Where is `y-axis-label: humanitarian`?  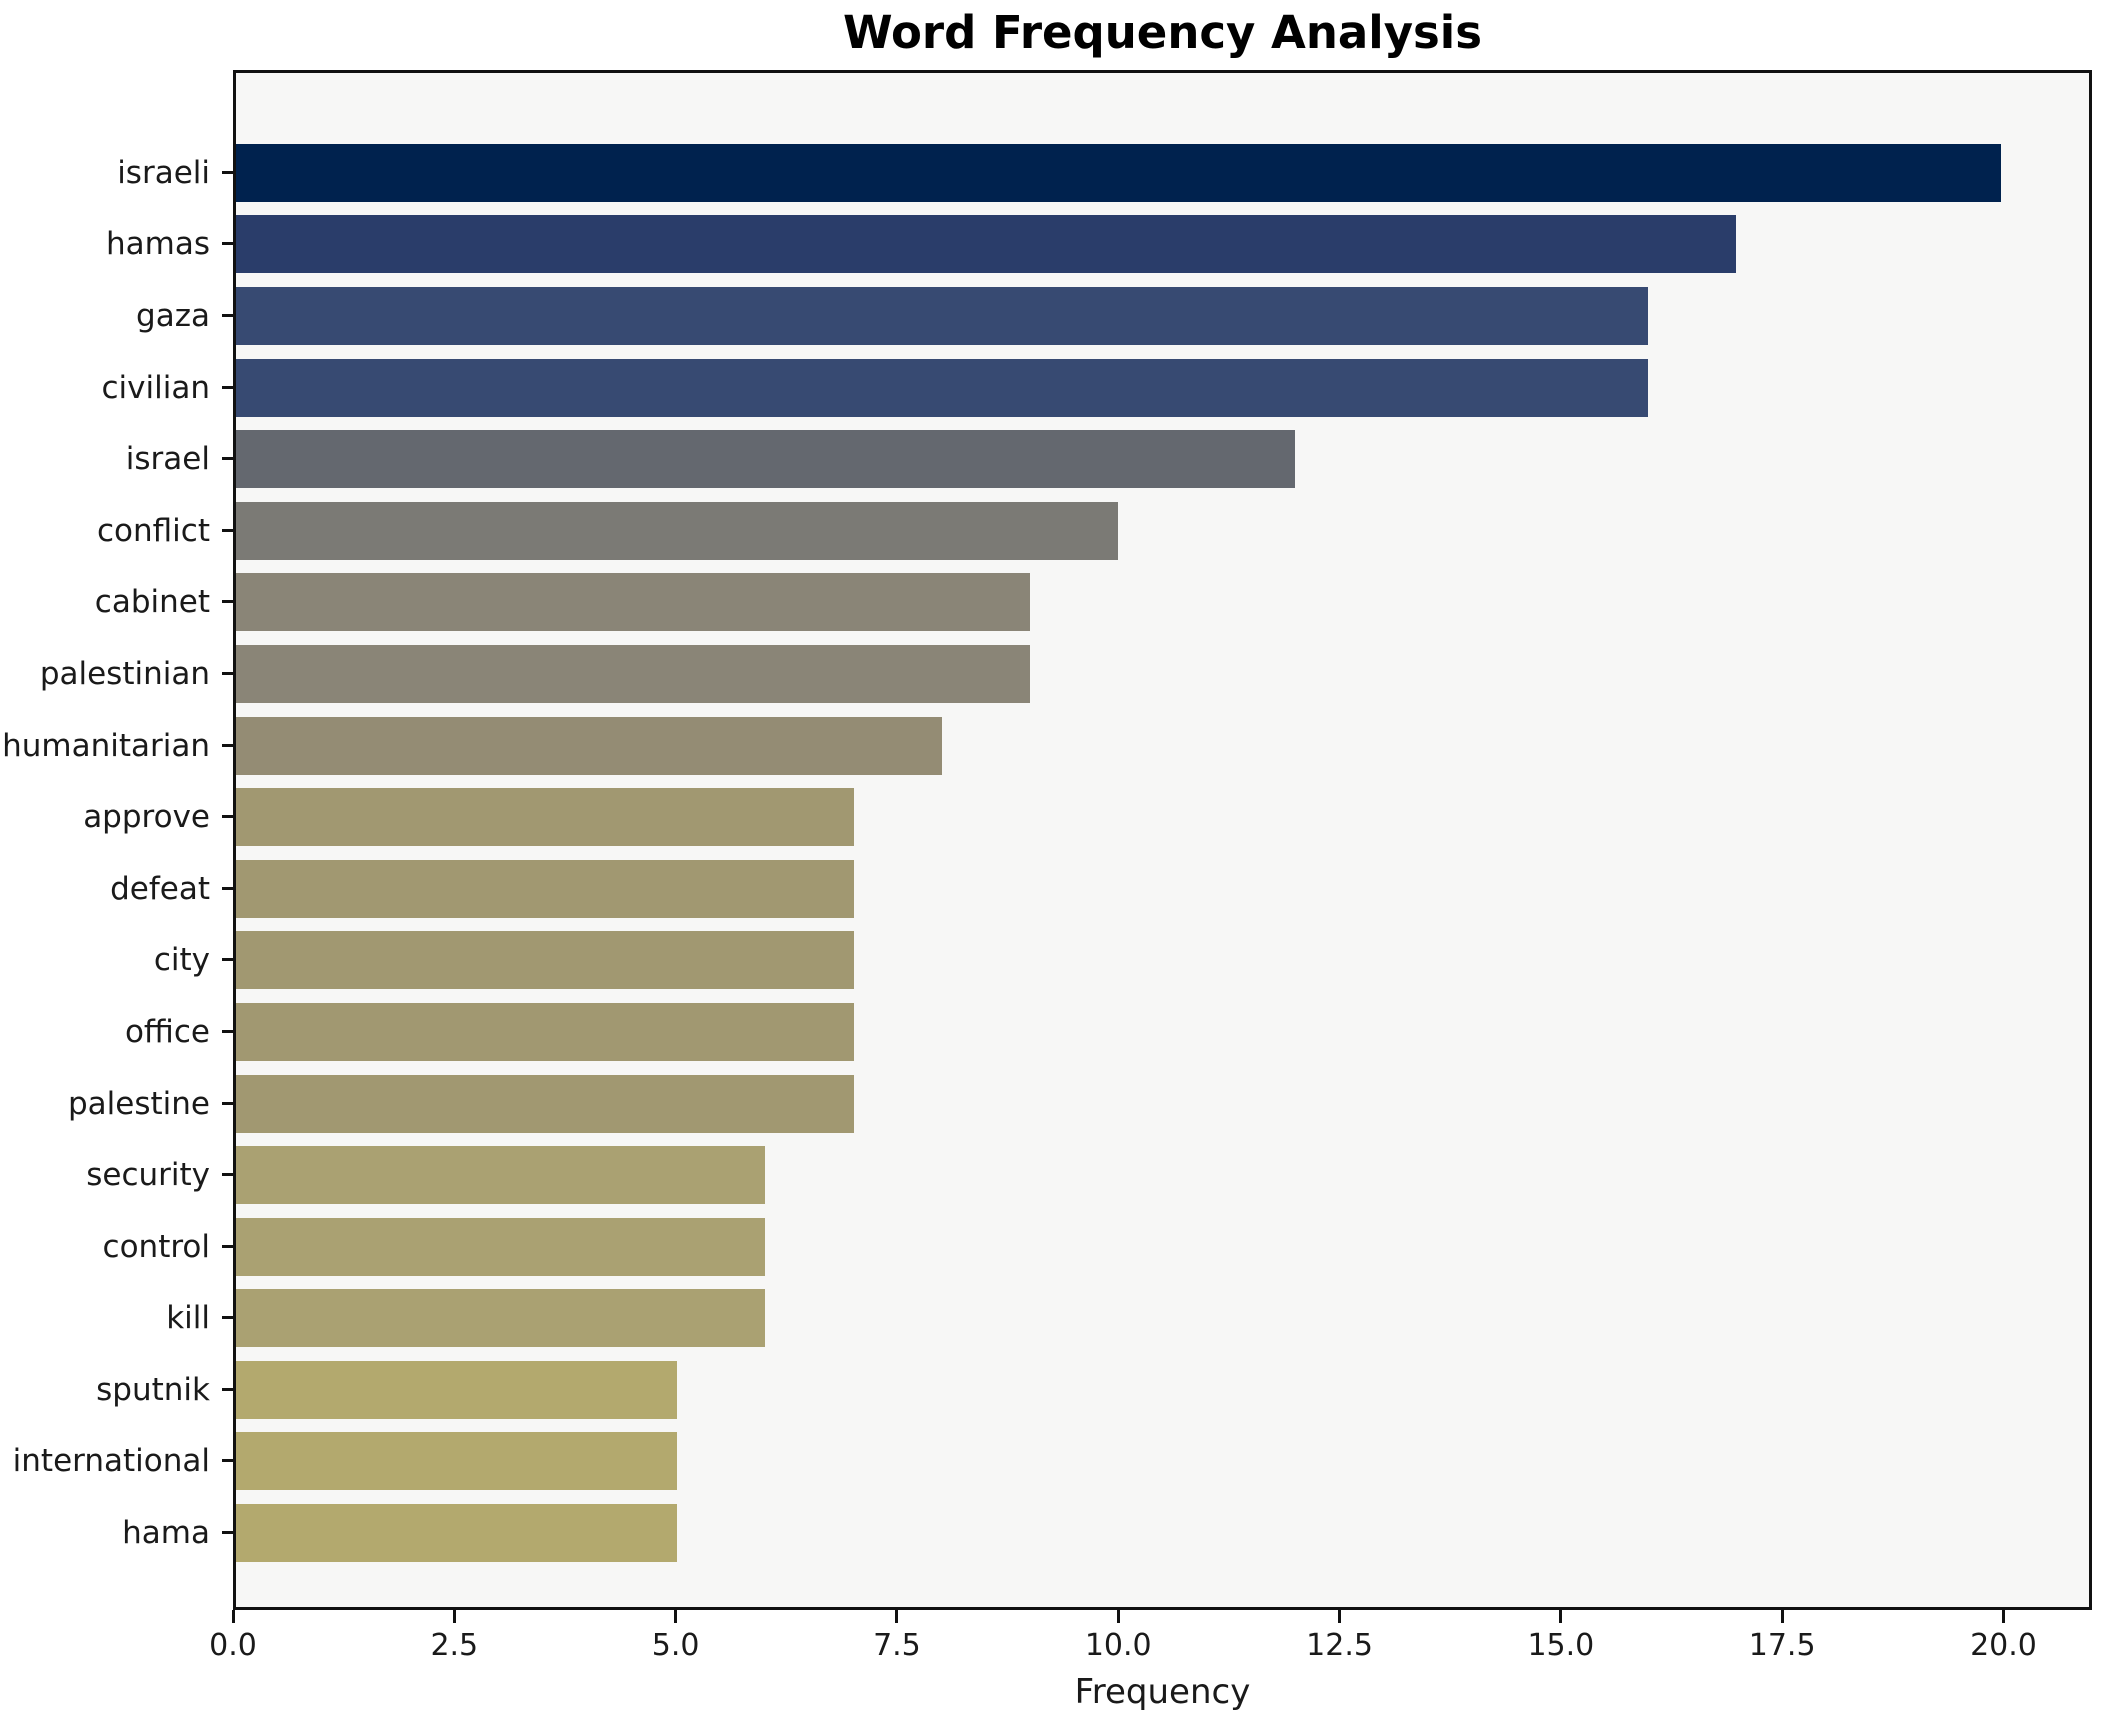
y-axis-label: humanitarian is located at coordinates (106, 745).